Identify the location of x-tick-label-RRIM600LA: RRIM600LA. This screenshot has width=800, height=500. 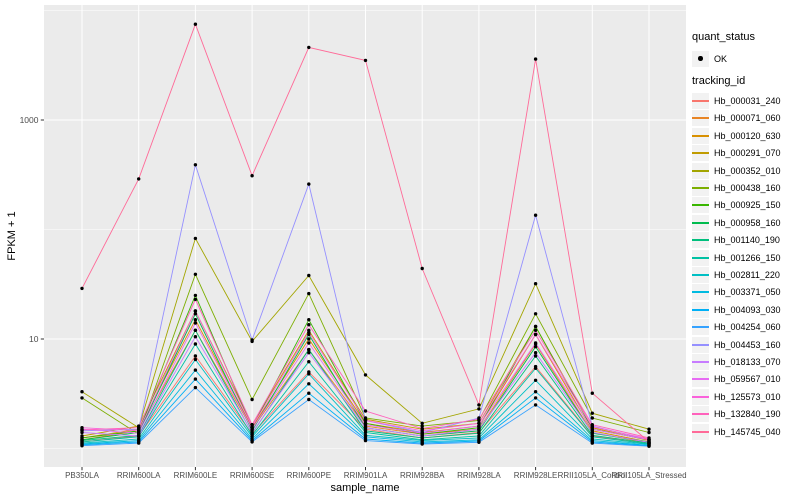
(139, 475).